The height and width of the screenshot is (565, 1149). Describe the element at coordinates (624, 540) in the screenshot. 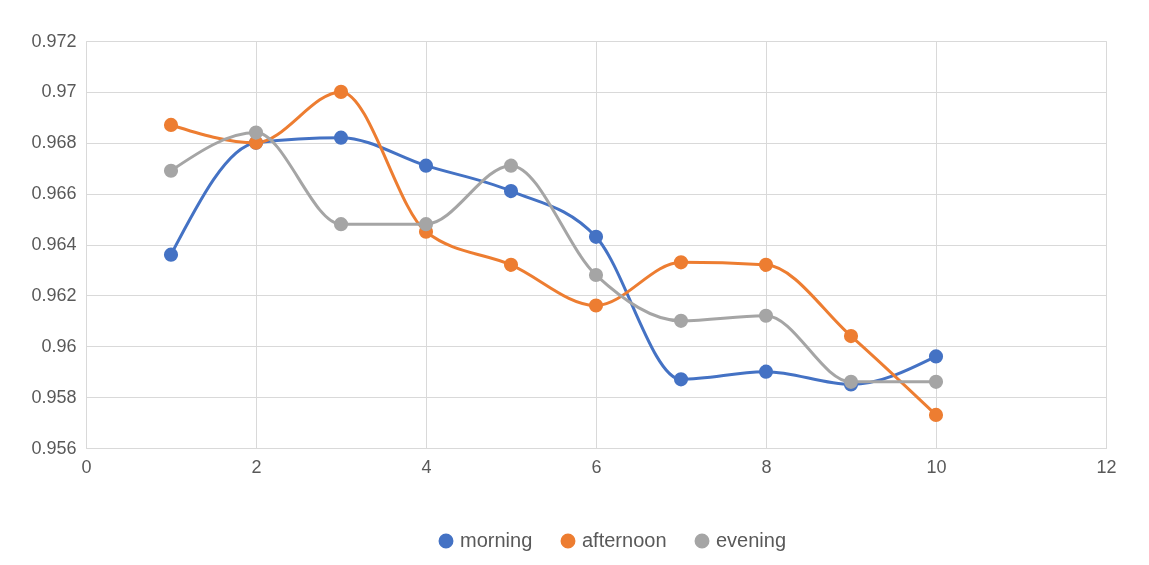

I see `legend-label: afternoon` at that location.